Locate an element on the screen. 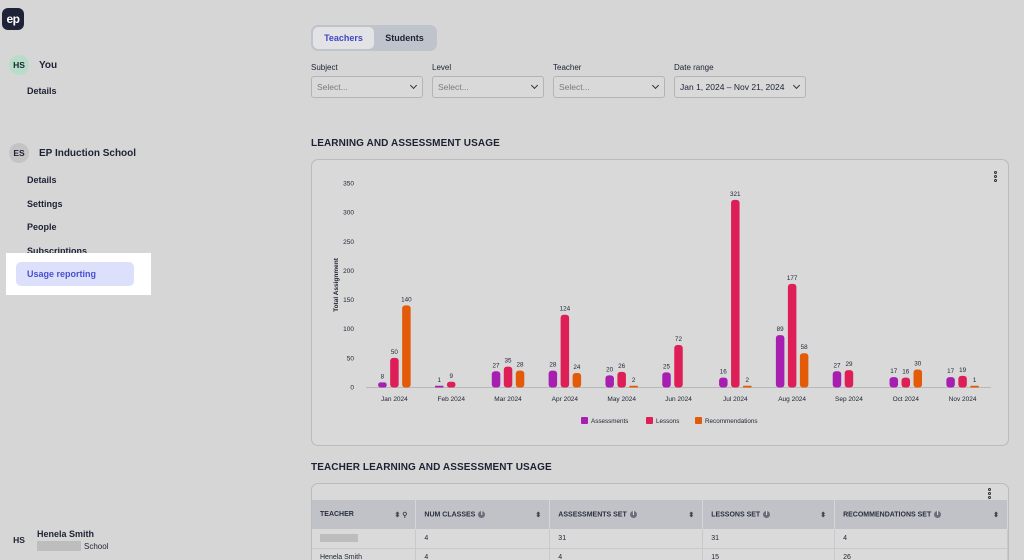 This screenshot has height=560, width=1024. user-name: Henela Smith is located at coordinates (66, 534).